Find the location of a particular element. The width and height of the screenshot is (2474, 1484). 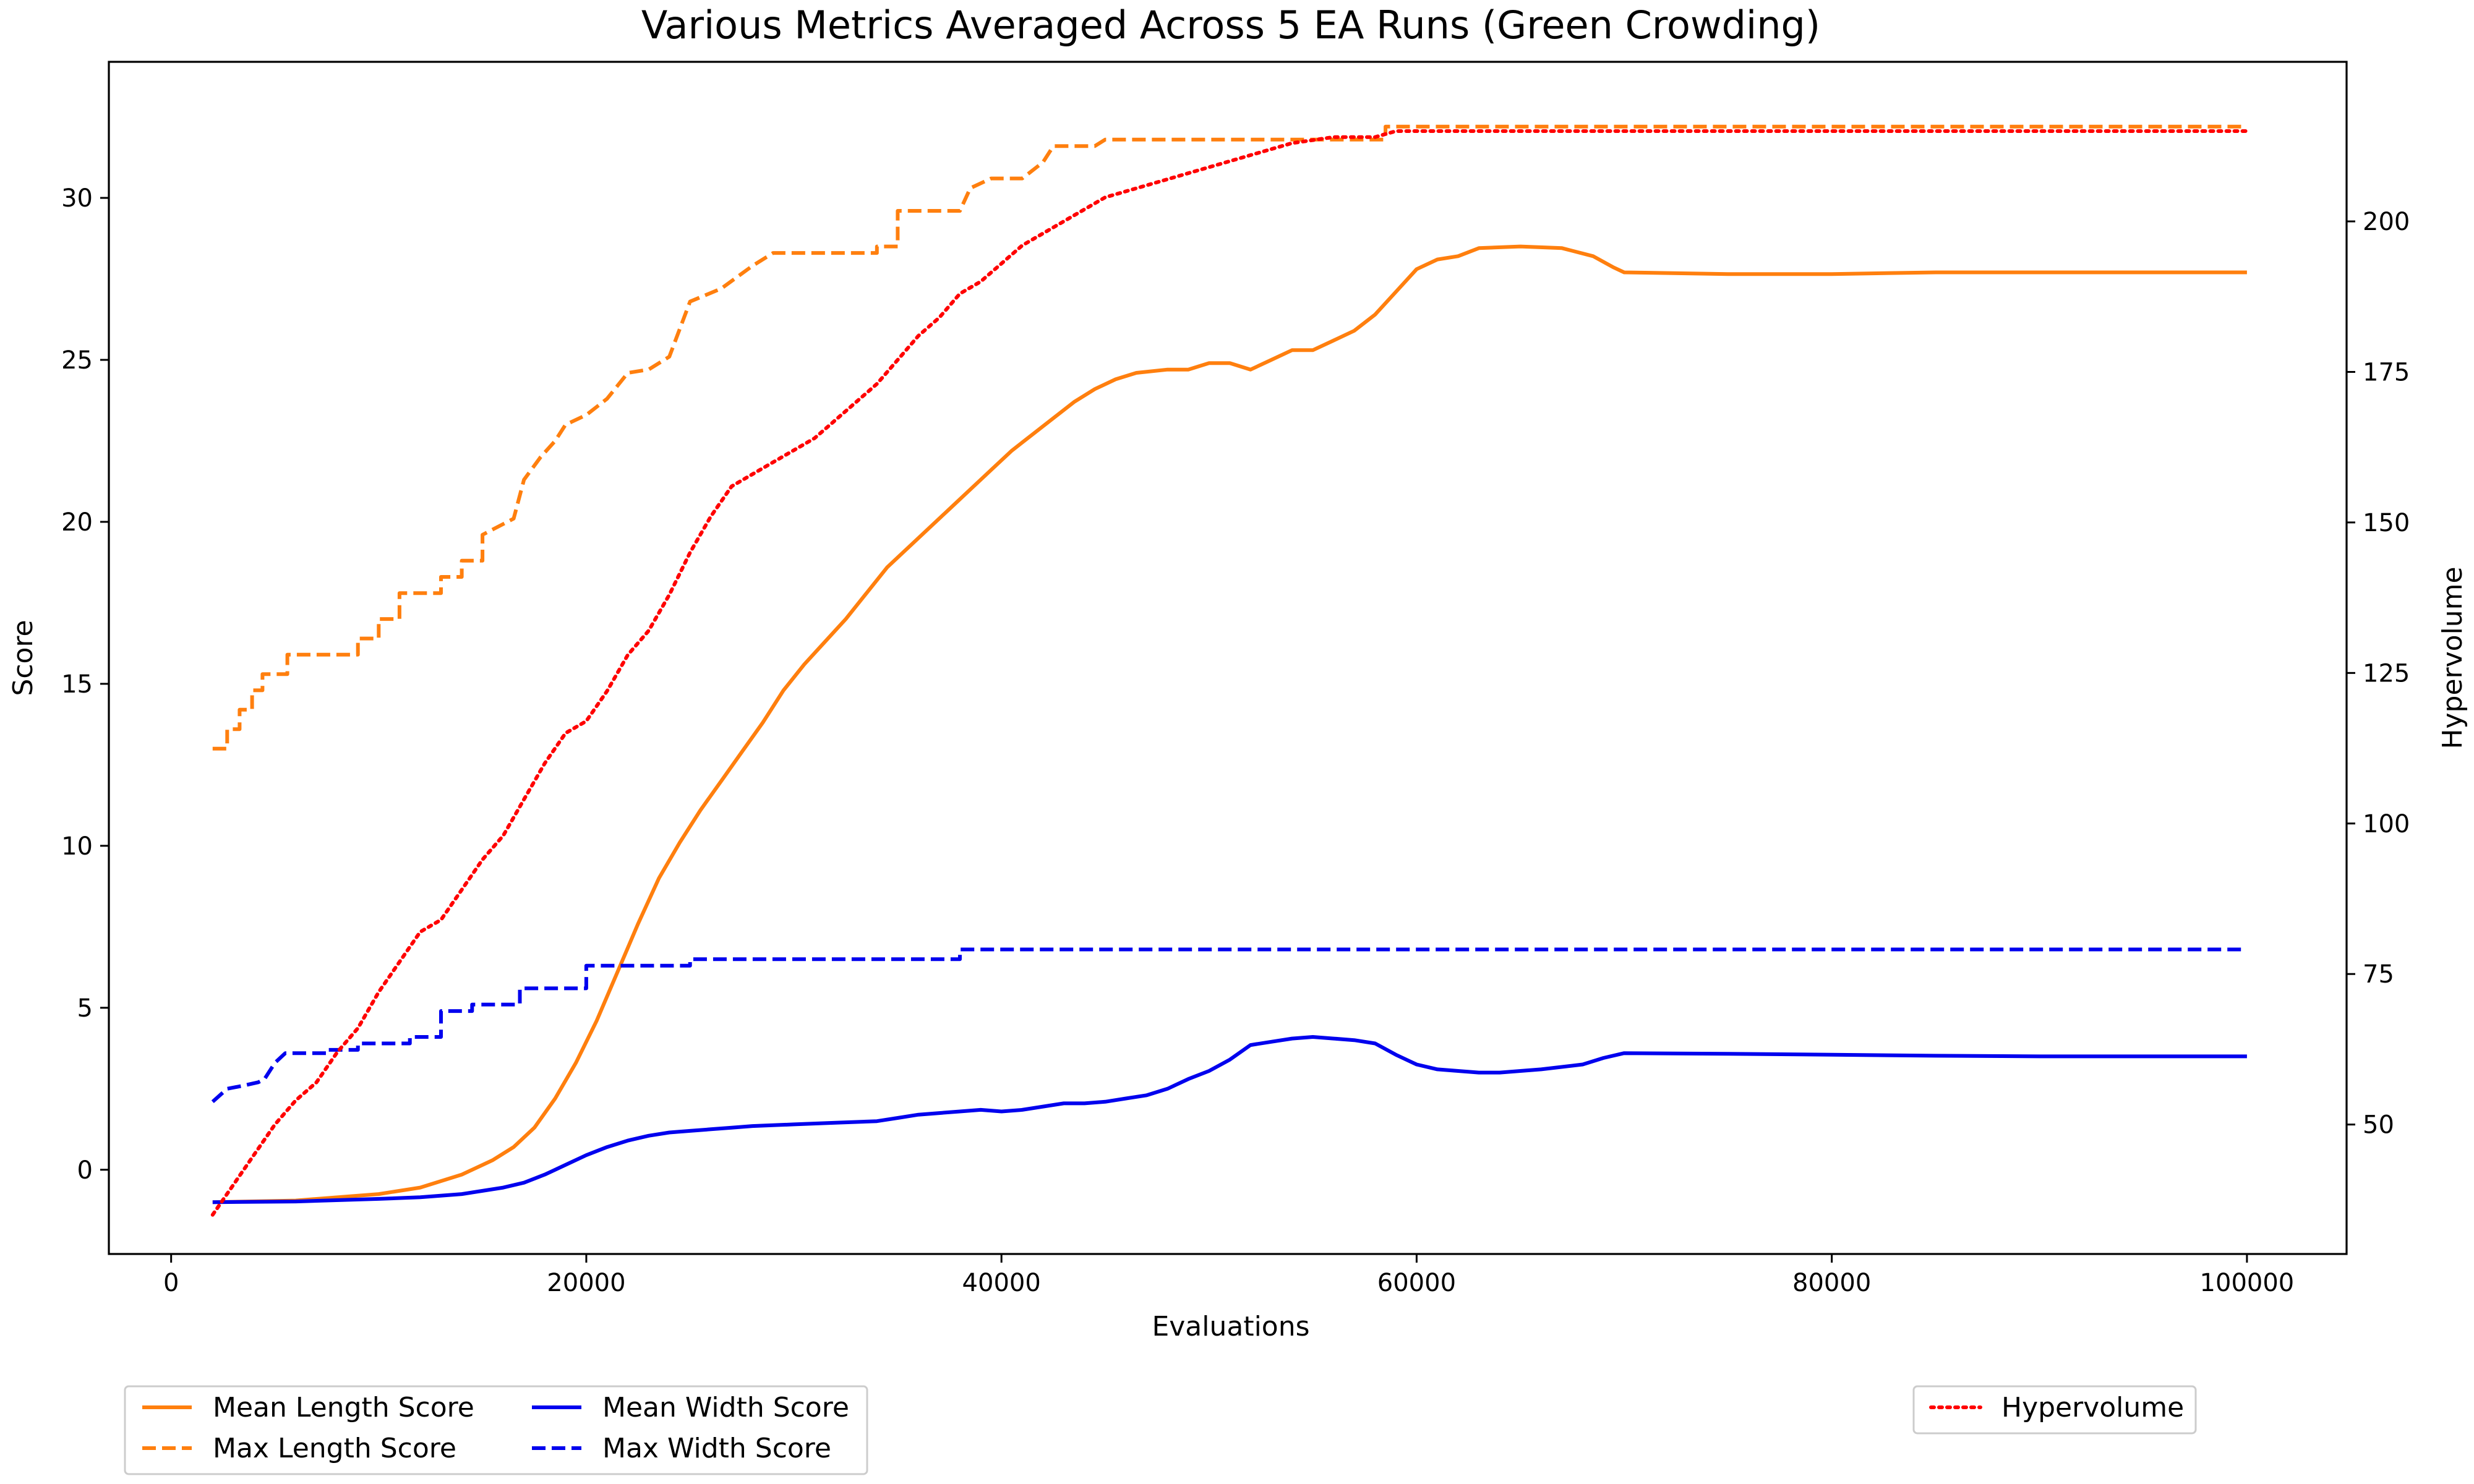

y-axis-title: Score is located at coordinates (23, 658).